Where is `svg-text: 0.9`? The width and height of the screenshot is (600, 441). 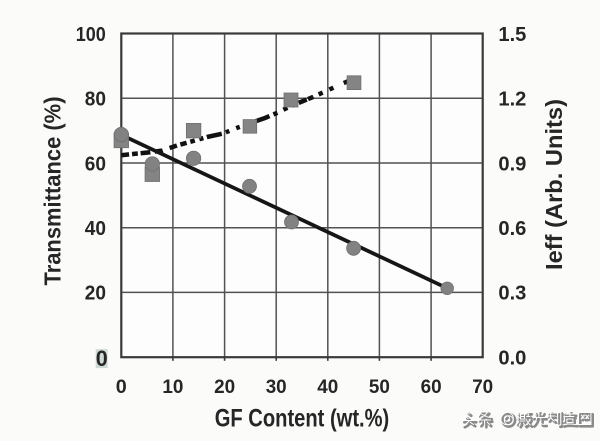
svg-text: 0.9 is located at coordinates (512, 164).